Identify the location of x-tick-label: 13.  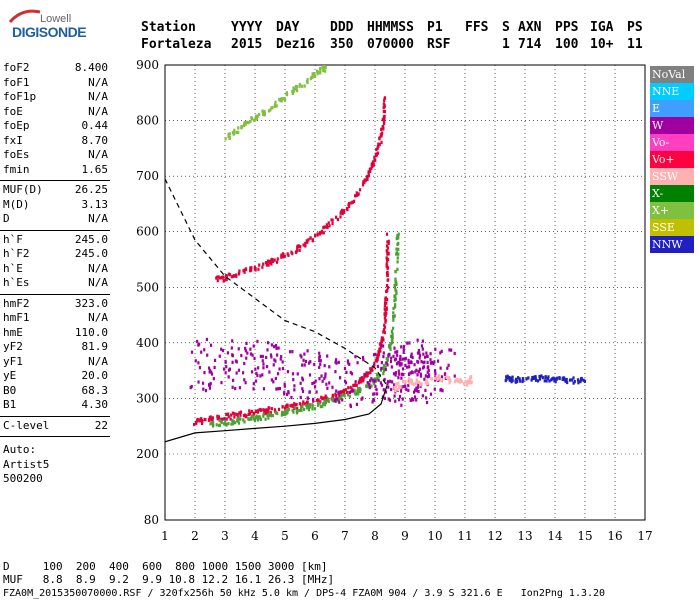
(524, 536).